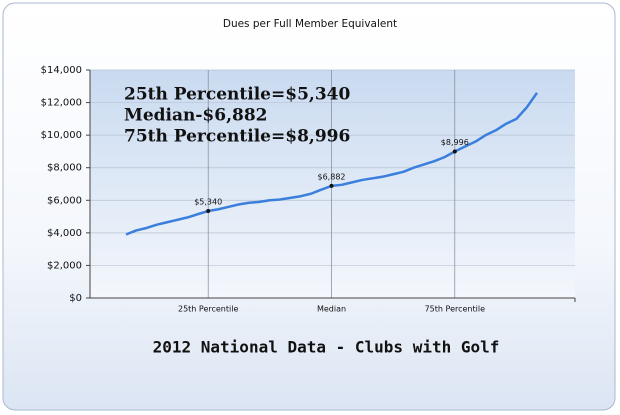  What do you see at coordinates (237, 95) in the screenshot?
I see `annotation: 25th Percentile=$5,340` at bounding box center [237, 95].